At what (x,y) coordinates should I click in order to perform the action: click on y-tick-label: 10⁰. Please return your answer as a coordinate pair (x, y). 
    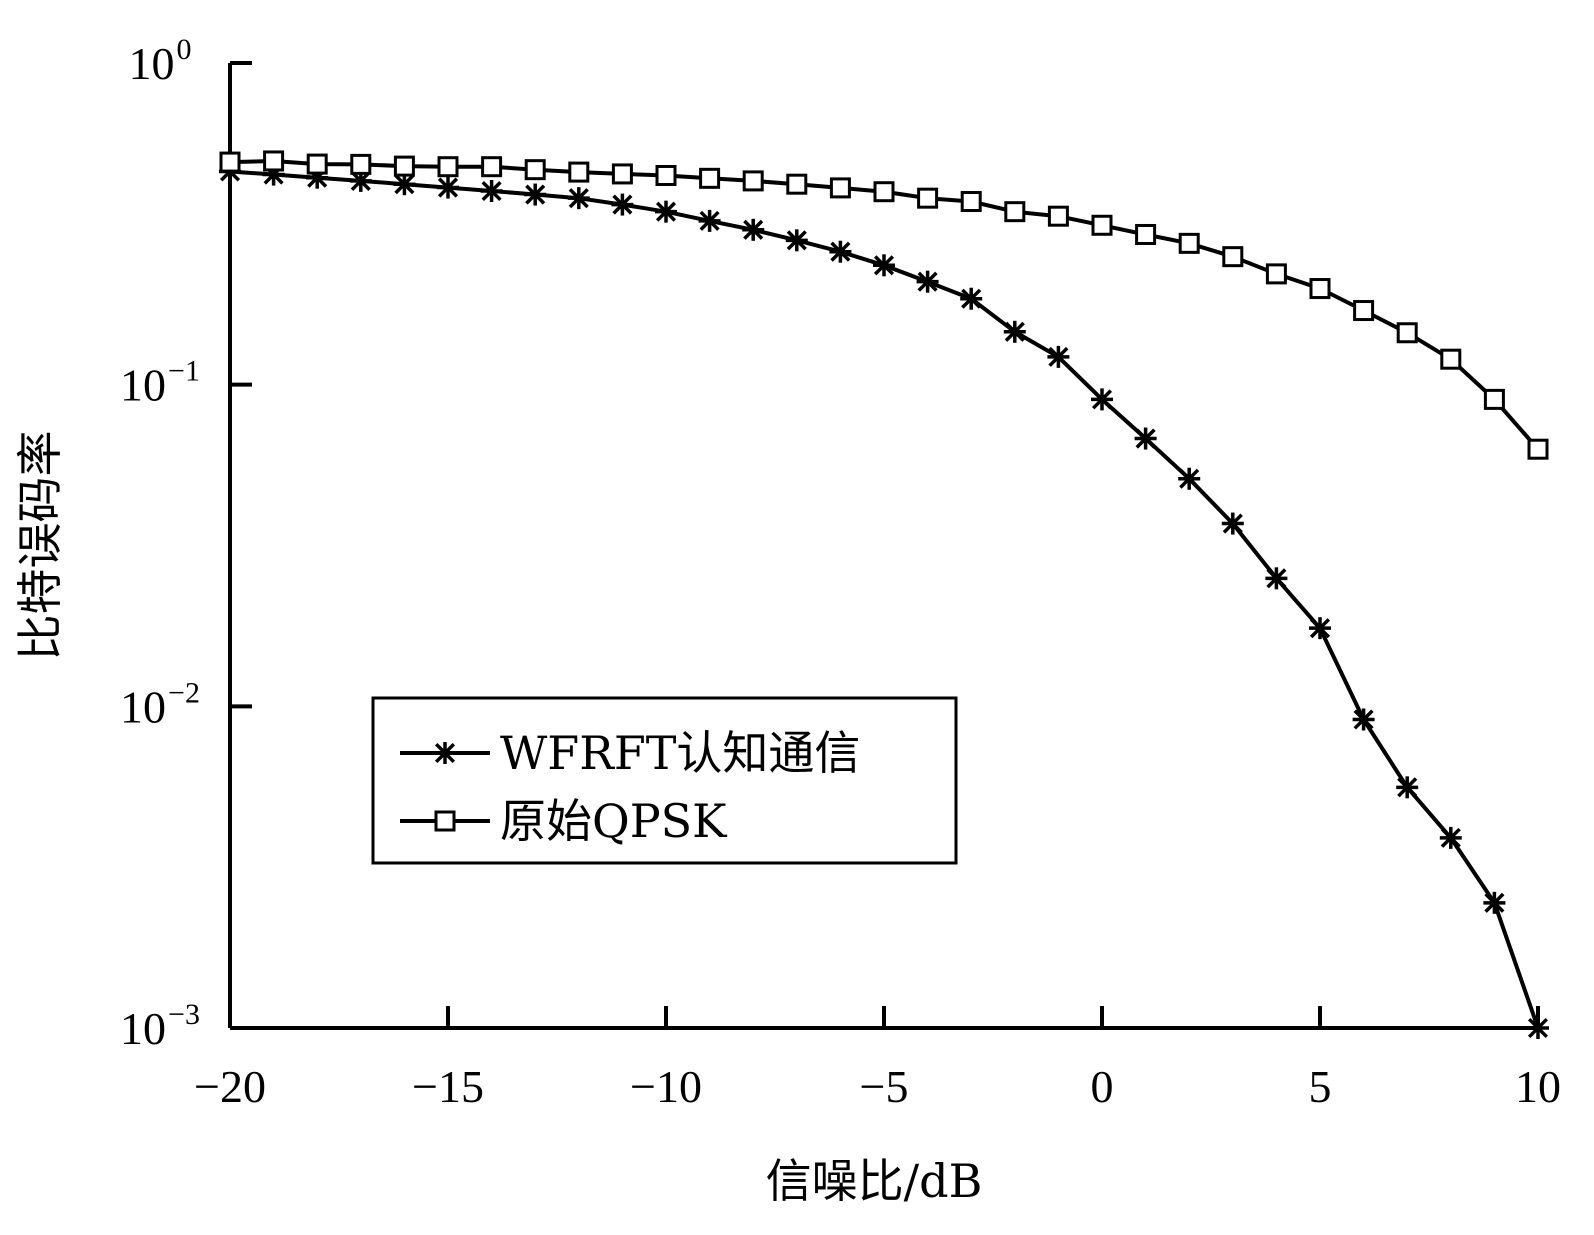
    Looking at the image, I should click on (160, 61).